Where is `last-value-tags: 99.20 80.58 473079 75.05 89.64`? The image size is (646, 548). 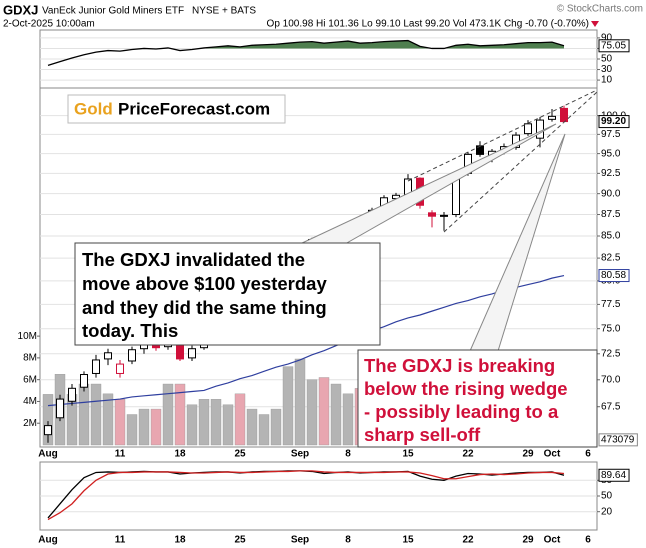
last-value-tags: 99.20 80.58 473079 75.05 89.64 is located at coordinates (618, 260).